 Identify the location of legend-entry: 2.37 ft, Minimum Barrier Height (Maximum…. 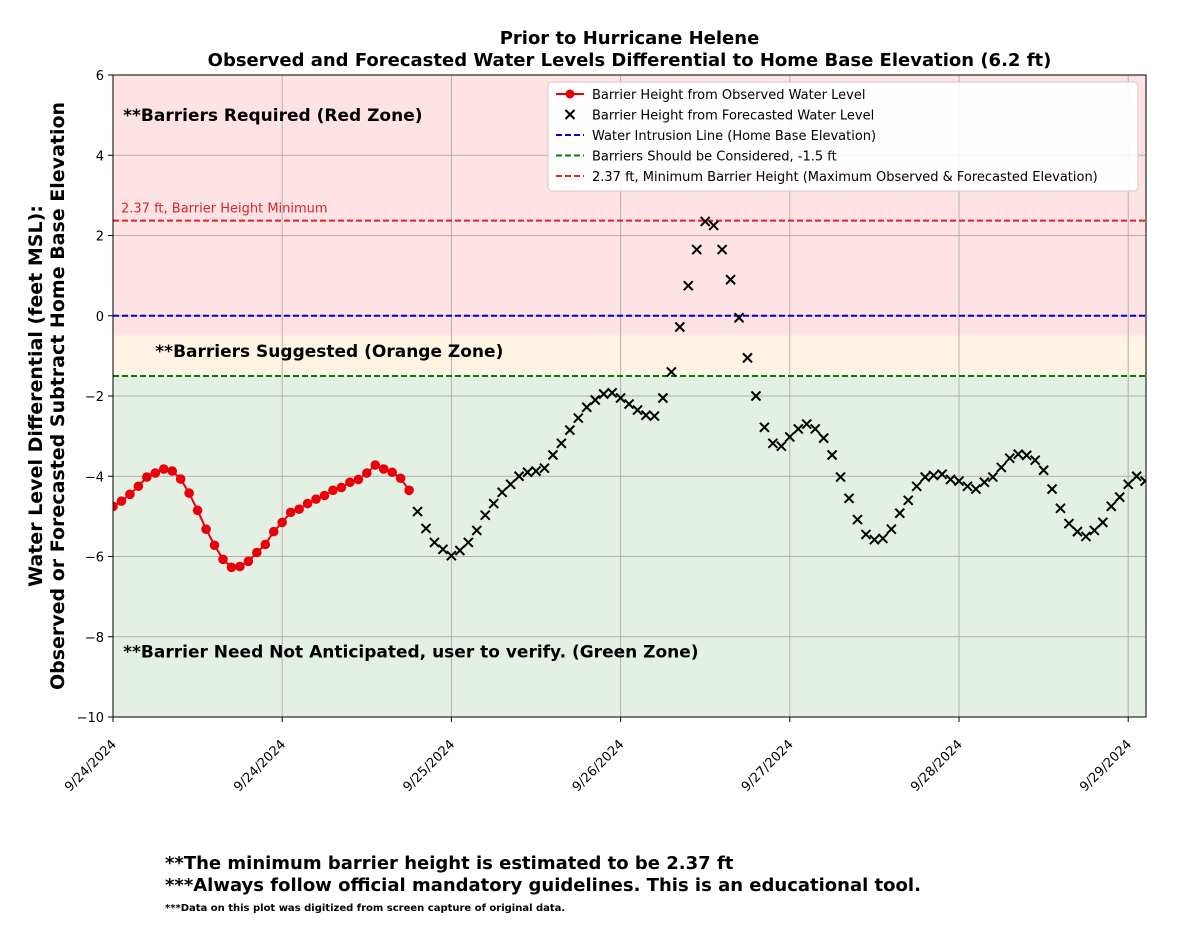
(827, 177).